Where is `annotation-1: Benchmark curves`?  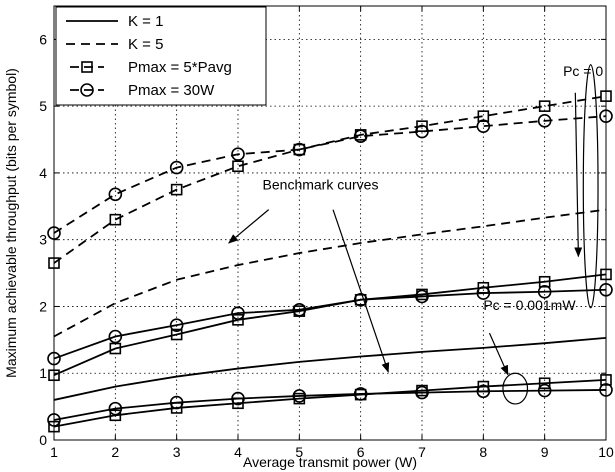 annotation-1: Benchmark curves is located at coordinates (309, 275).